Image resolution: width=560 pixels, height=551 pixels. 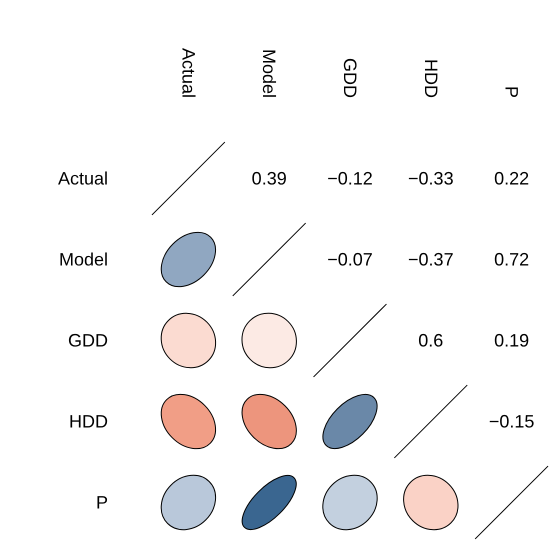 What do you see at coordinates (512, 92) in the screenshot?
I see `x-tick-label: P` at bounding box center [512, 92].